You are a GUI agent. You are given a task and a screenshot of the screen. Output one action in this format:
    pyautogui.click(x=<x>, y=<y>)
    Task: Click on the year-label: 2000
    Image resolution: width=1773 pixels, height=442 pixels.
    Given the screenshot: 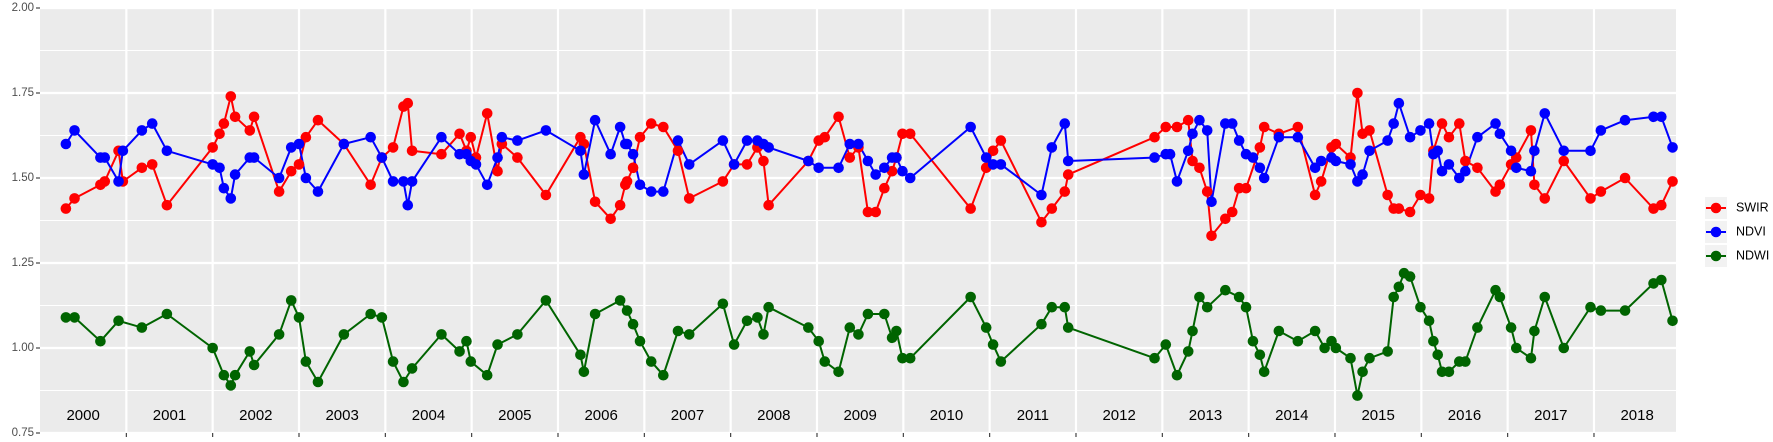 What is the action you would take?
    pyautogui.click(x=82, y=415)
    